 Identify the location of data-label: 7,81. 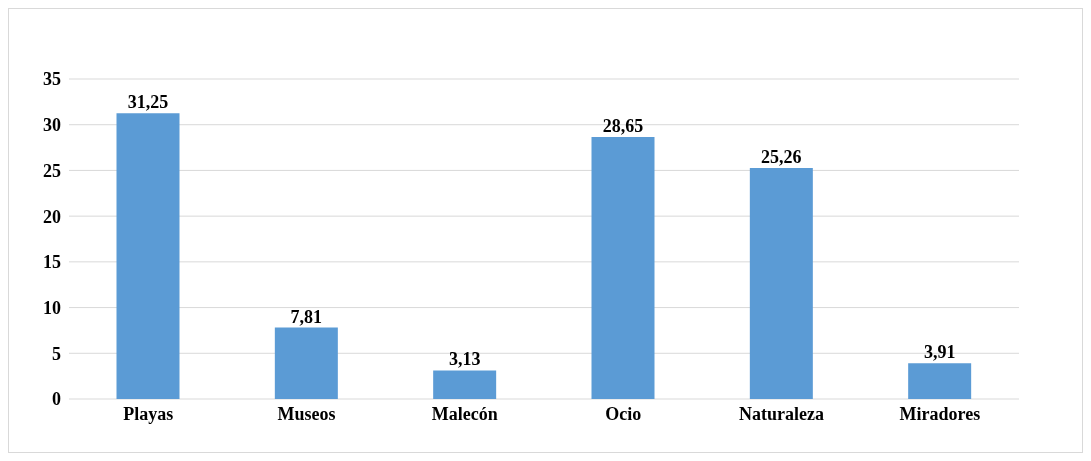
(306, 316).